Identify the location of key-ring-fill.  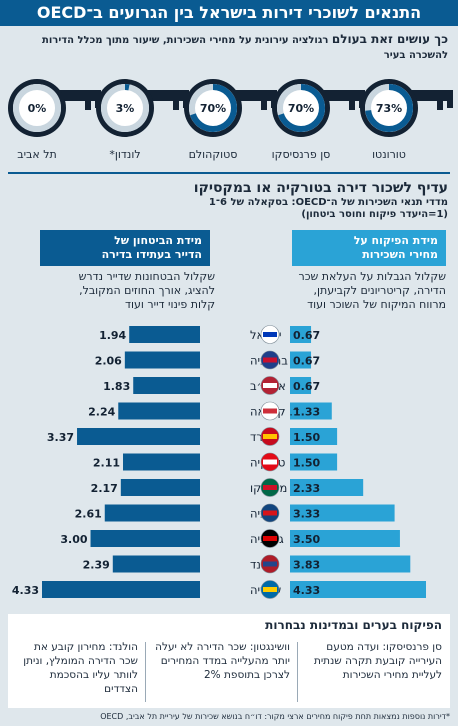
(213, 108).